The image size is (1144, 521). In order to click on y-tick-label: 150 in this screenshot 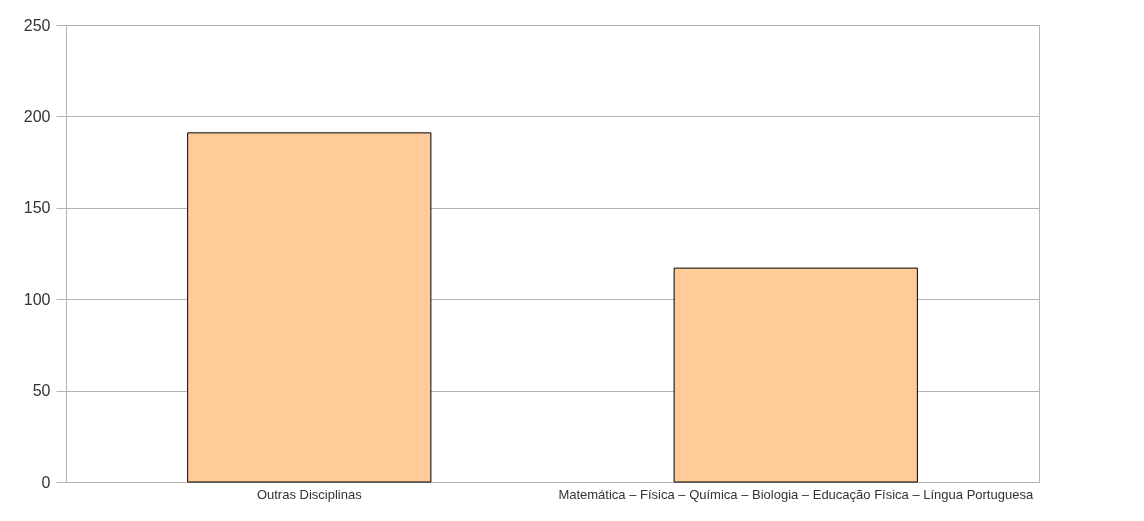, I will do `click(37, 208)`.